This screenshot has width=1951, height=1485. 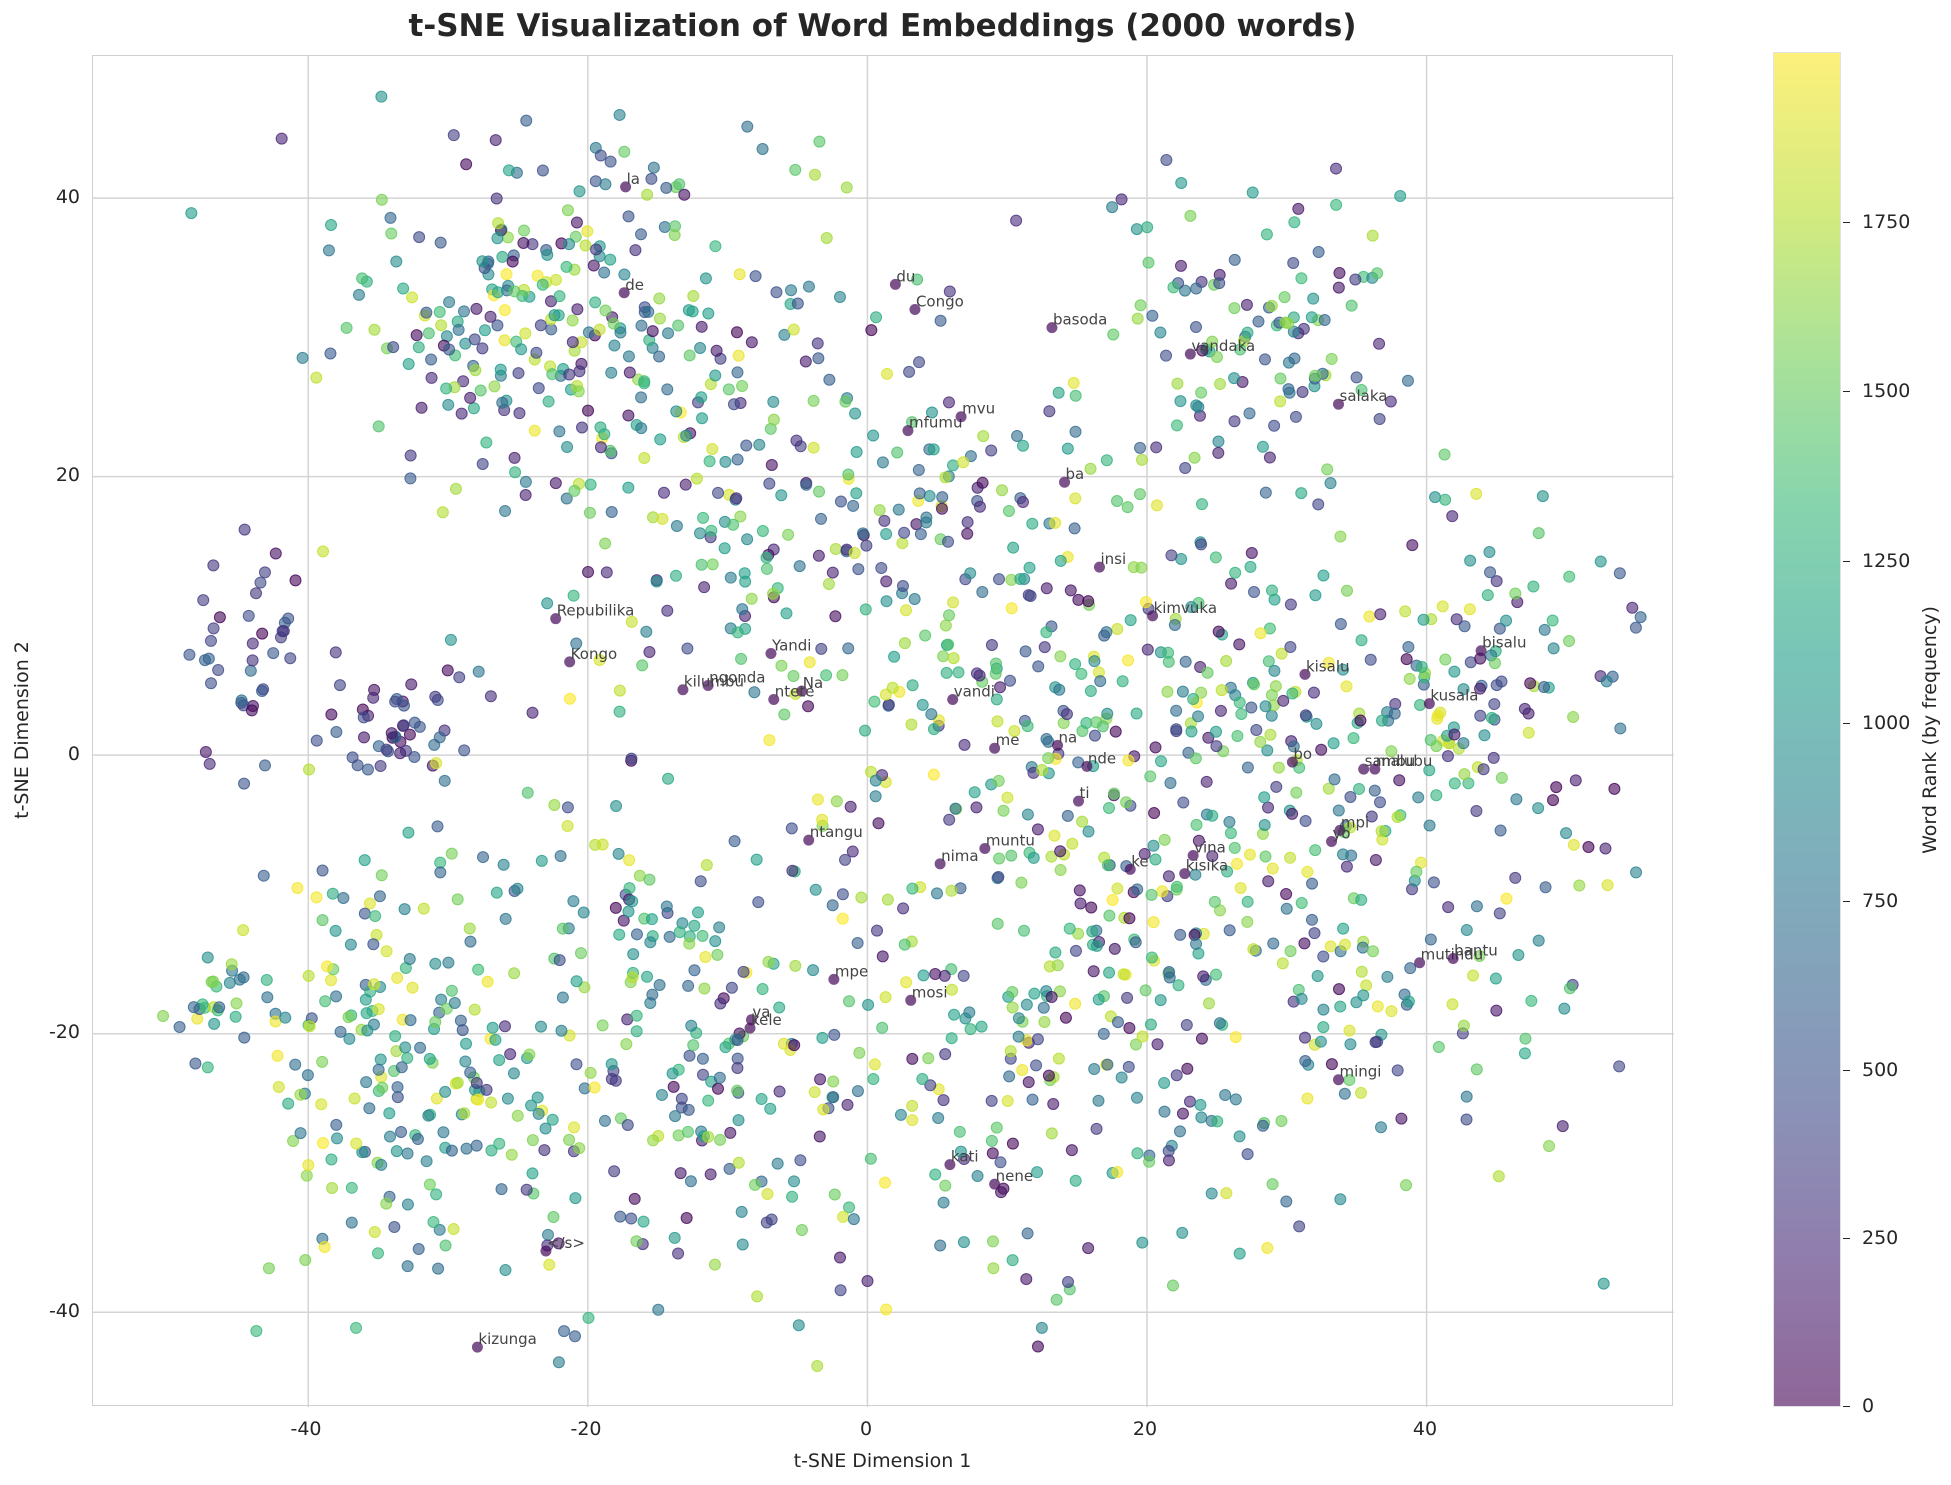 What do you see at coordinates (634, 285) in the screenshot?
I see `word-label: de` at bounding box center [634, 285].